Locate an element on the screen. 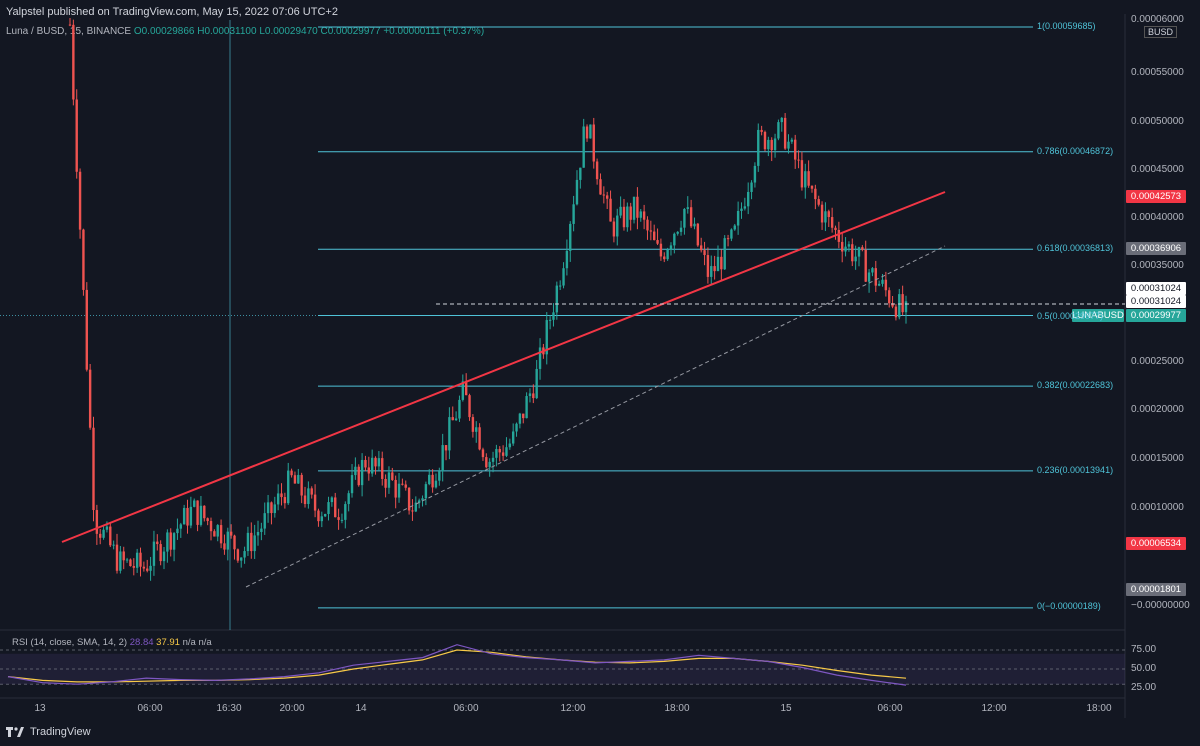  fib-label: 0.786(0.00046872) is located at coordinates (1075, 151).